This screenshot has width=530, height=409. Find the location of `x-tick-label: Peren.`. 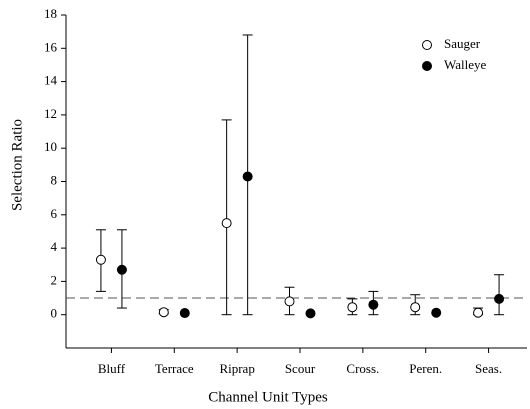

x-tick-label: Peren. is located at coordinates (425, 368).